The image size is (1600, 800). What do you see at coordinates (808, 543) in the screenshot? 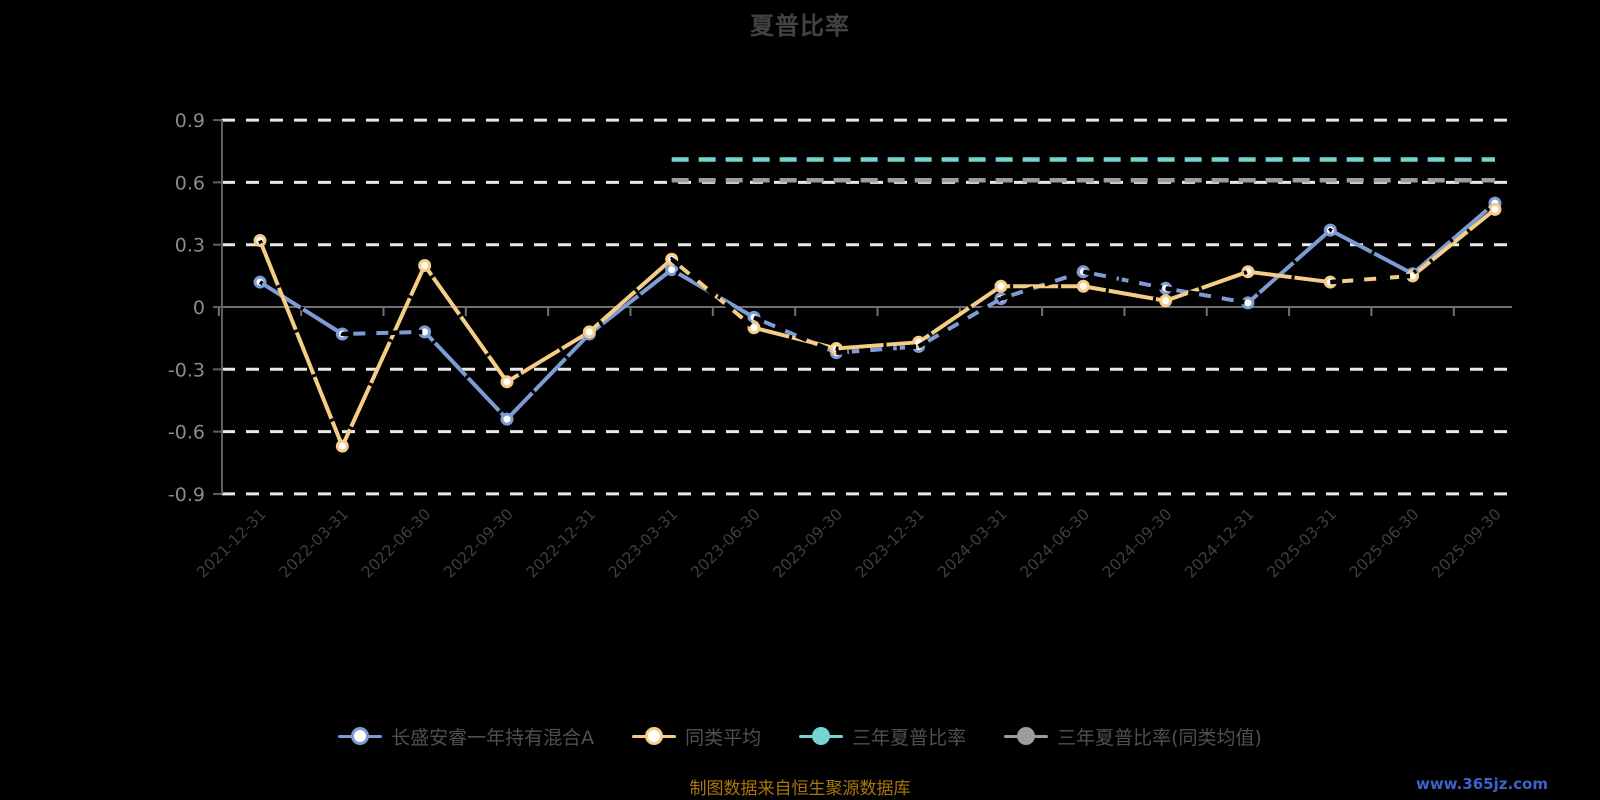
I see `x-axis-label: 2023-09-30` at bounding box center [808, 543].